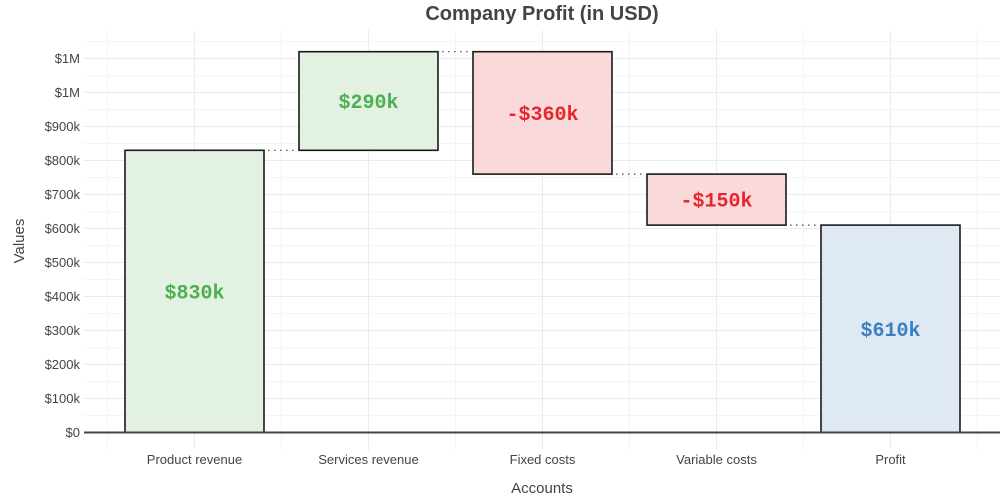 The height and width of the screenshot is (500, 1000). I want to click on x-tick-label: Profit, so click(890, 459).